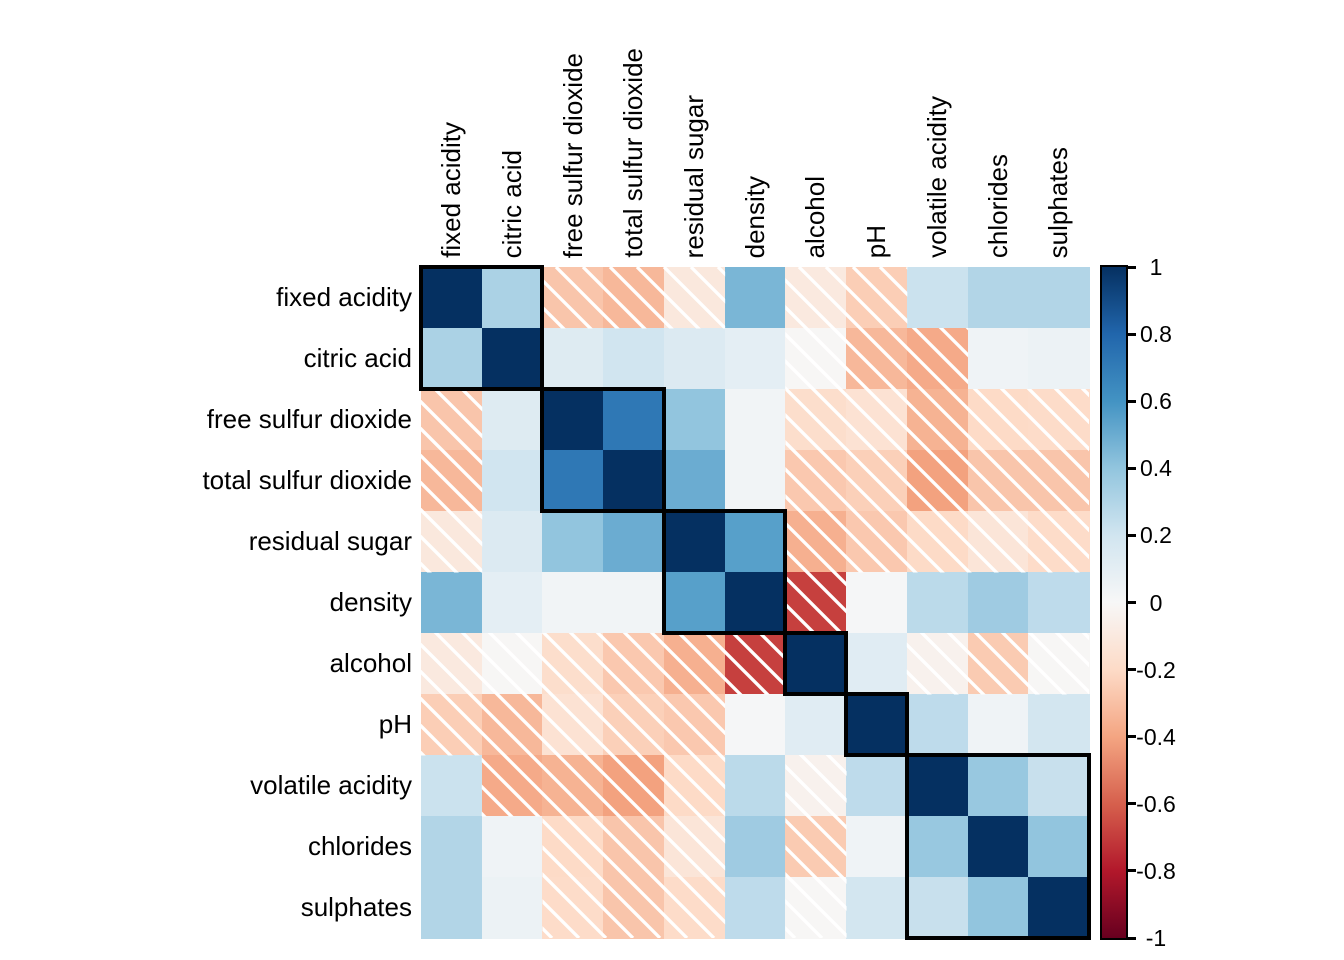  What do you see at coordinates (1156, 736) in the screenshot?
I see `colorbar-tick-label: -0.4` at bounding box center [1156, 736].